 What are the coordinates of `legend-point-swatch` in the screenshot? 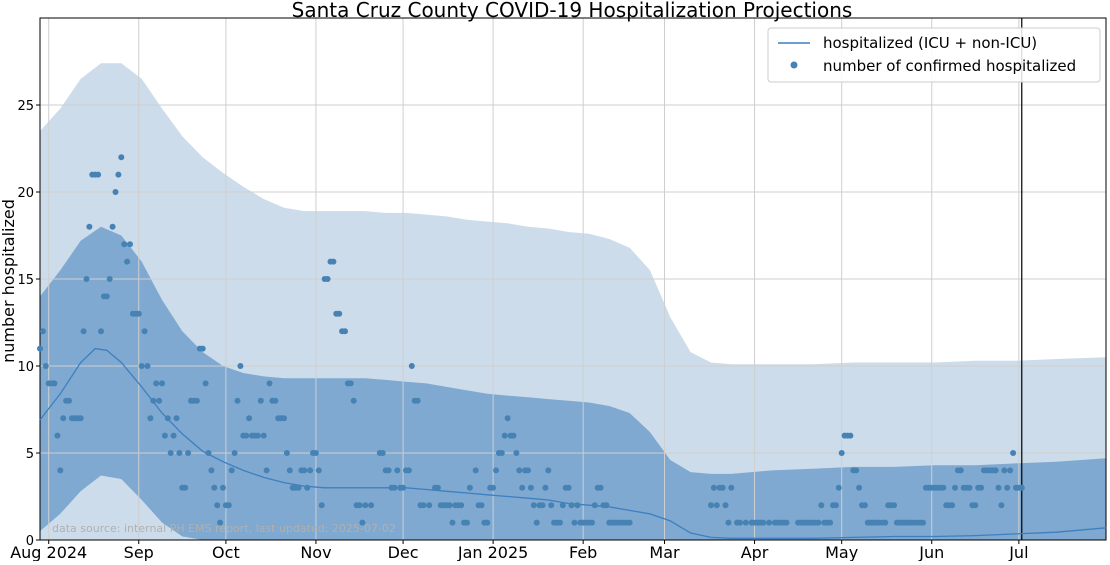 It's located at (794, 65).